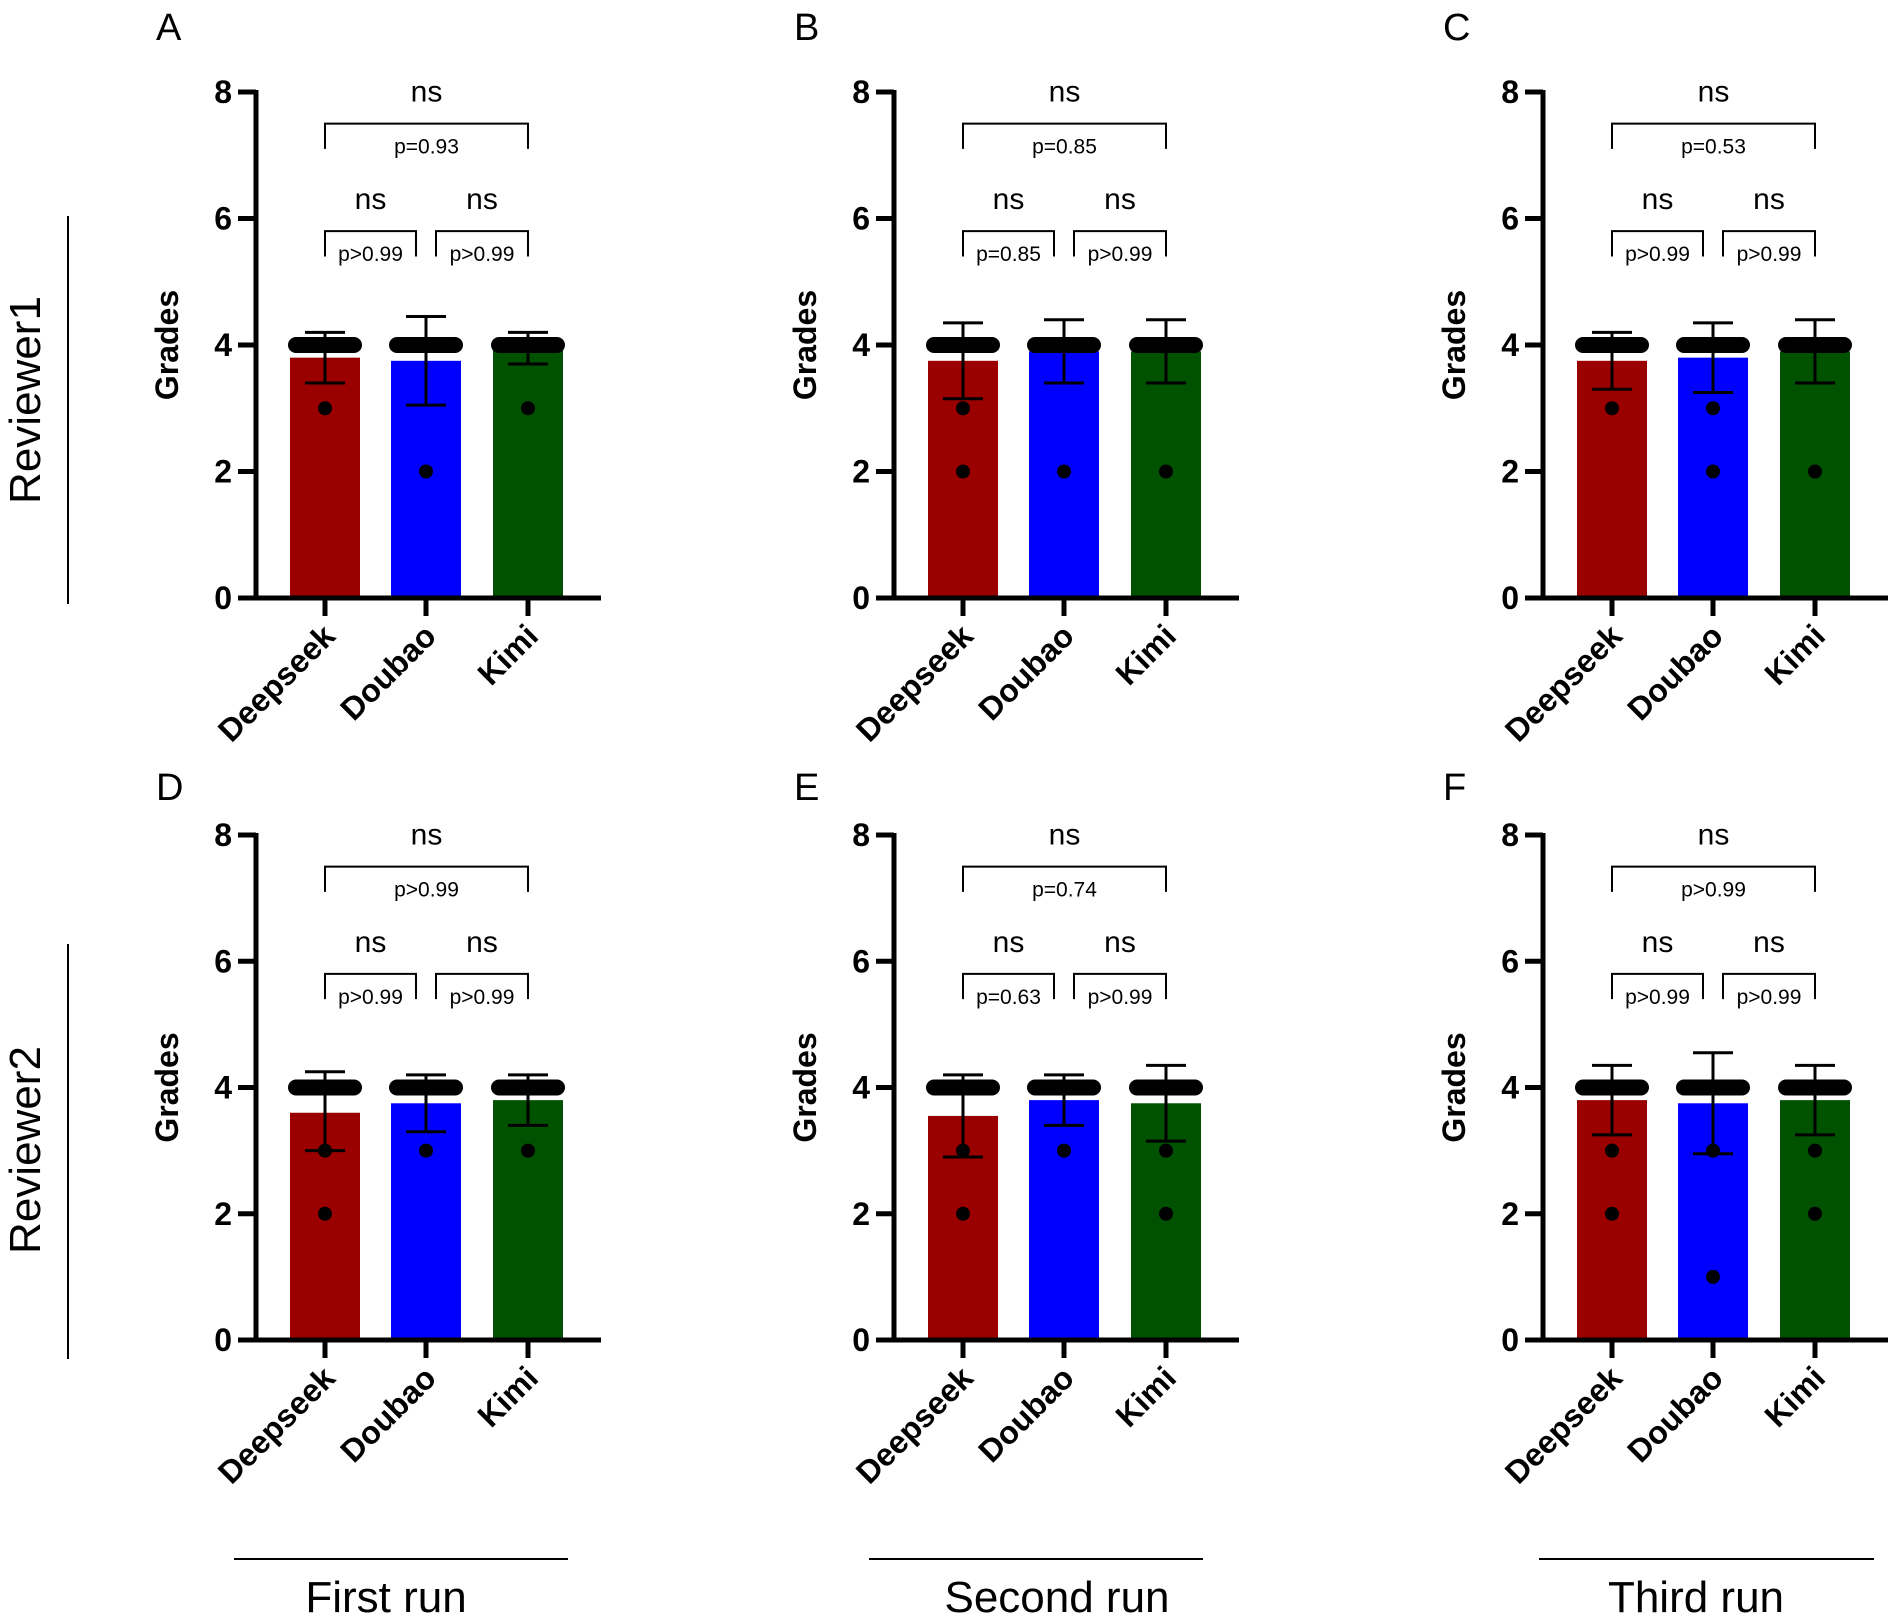  What do you see at coordinates (25, 400) in the screenshot?
I see `row-label-text: Reviewer1` at bounding box center [25, 400].